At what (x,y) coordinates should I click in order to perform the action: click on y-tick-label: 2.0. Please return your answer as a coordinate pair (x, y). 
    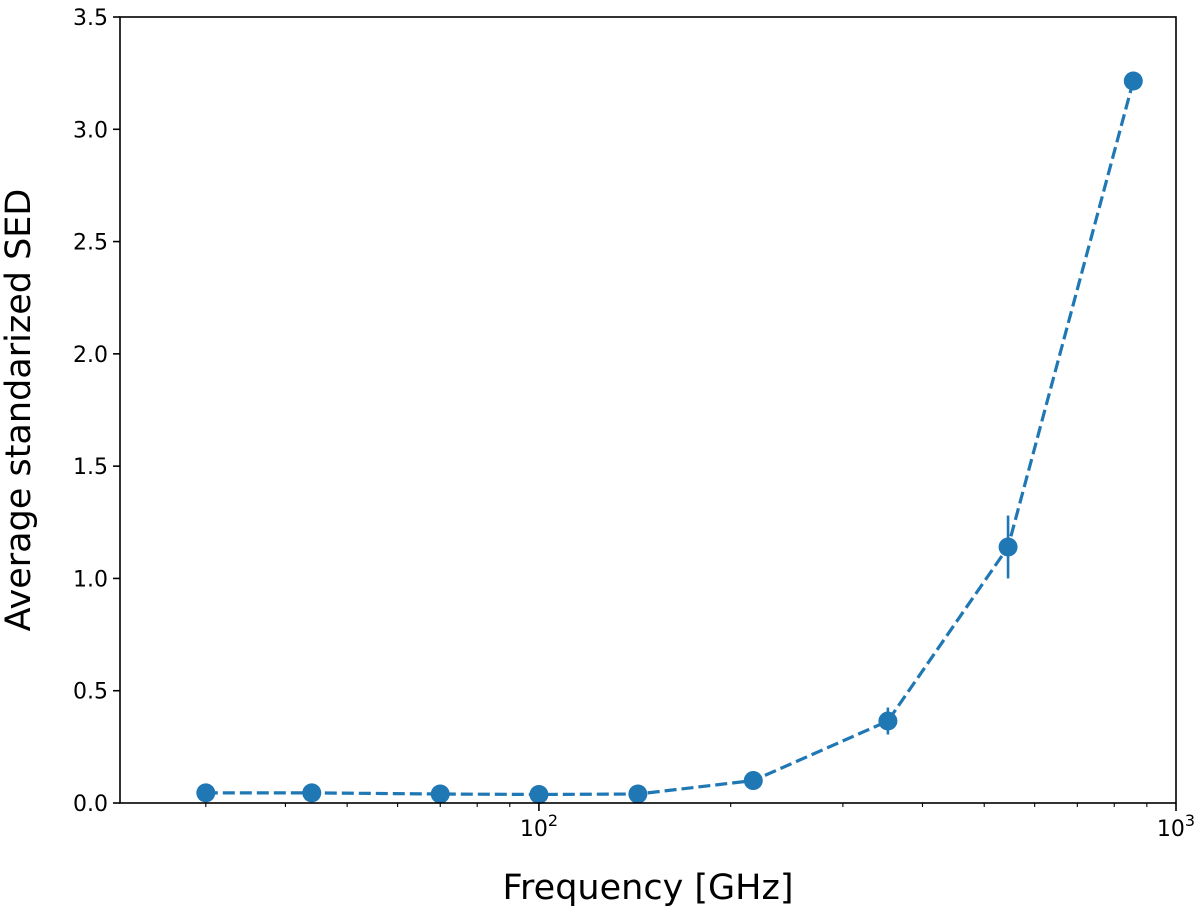
    Looking at the image, I should click on (90, 355).